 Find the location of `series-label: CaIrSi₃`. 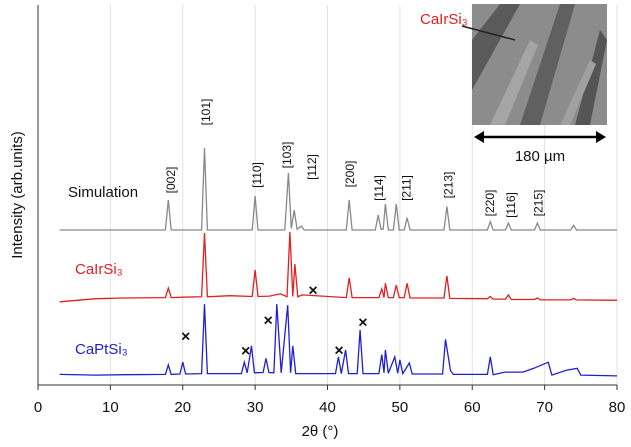

series-label: CaIrSi₃ is located at coordinates (99, 269).